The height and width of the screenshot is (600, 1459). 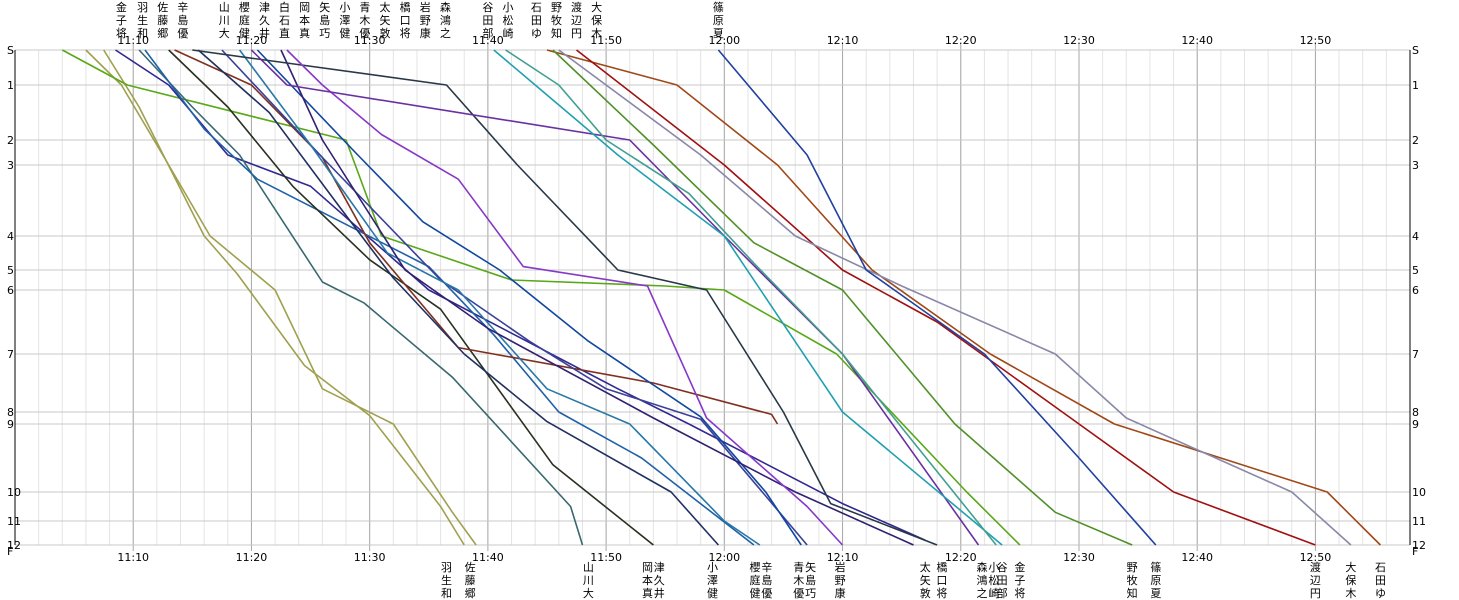 I want to click on top-runner-label: 松, so click(x=507, y=20).